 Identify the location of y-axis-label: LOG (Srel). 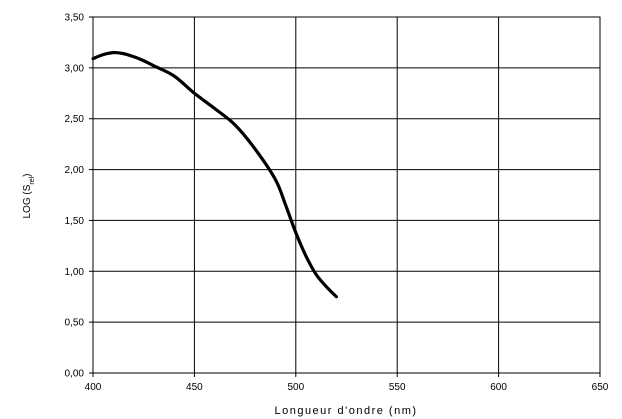
(29, 195).